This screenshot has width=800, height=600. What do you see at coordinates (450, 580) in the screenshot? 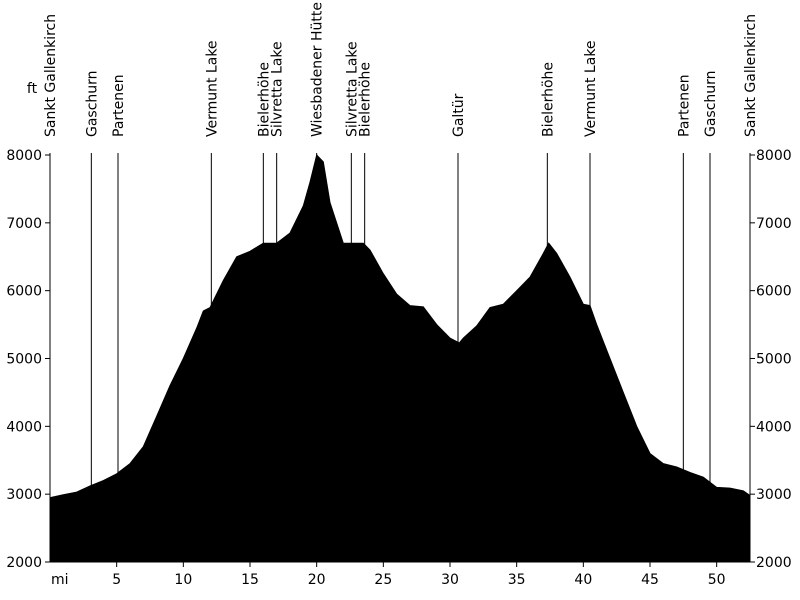
I see `x-tick-label: 30` at bounding box center [450, 580].